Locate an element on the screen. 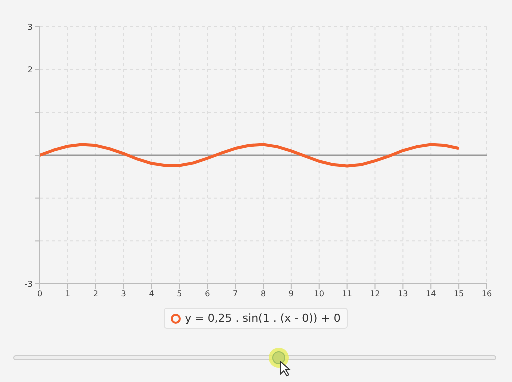  x-tick-label: 8 is located at coordinates (263, 294).